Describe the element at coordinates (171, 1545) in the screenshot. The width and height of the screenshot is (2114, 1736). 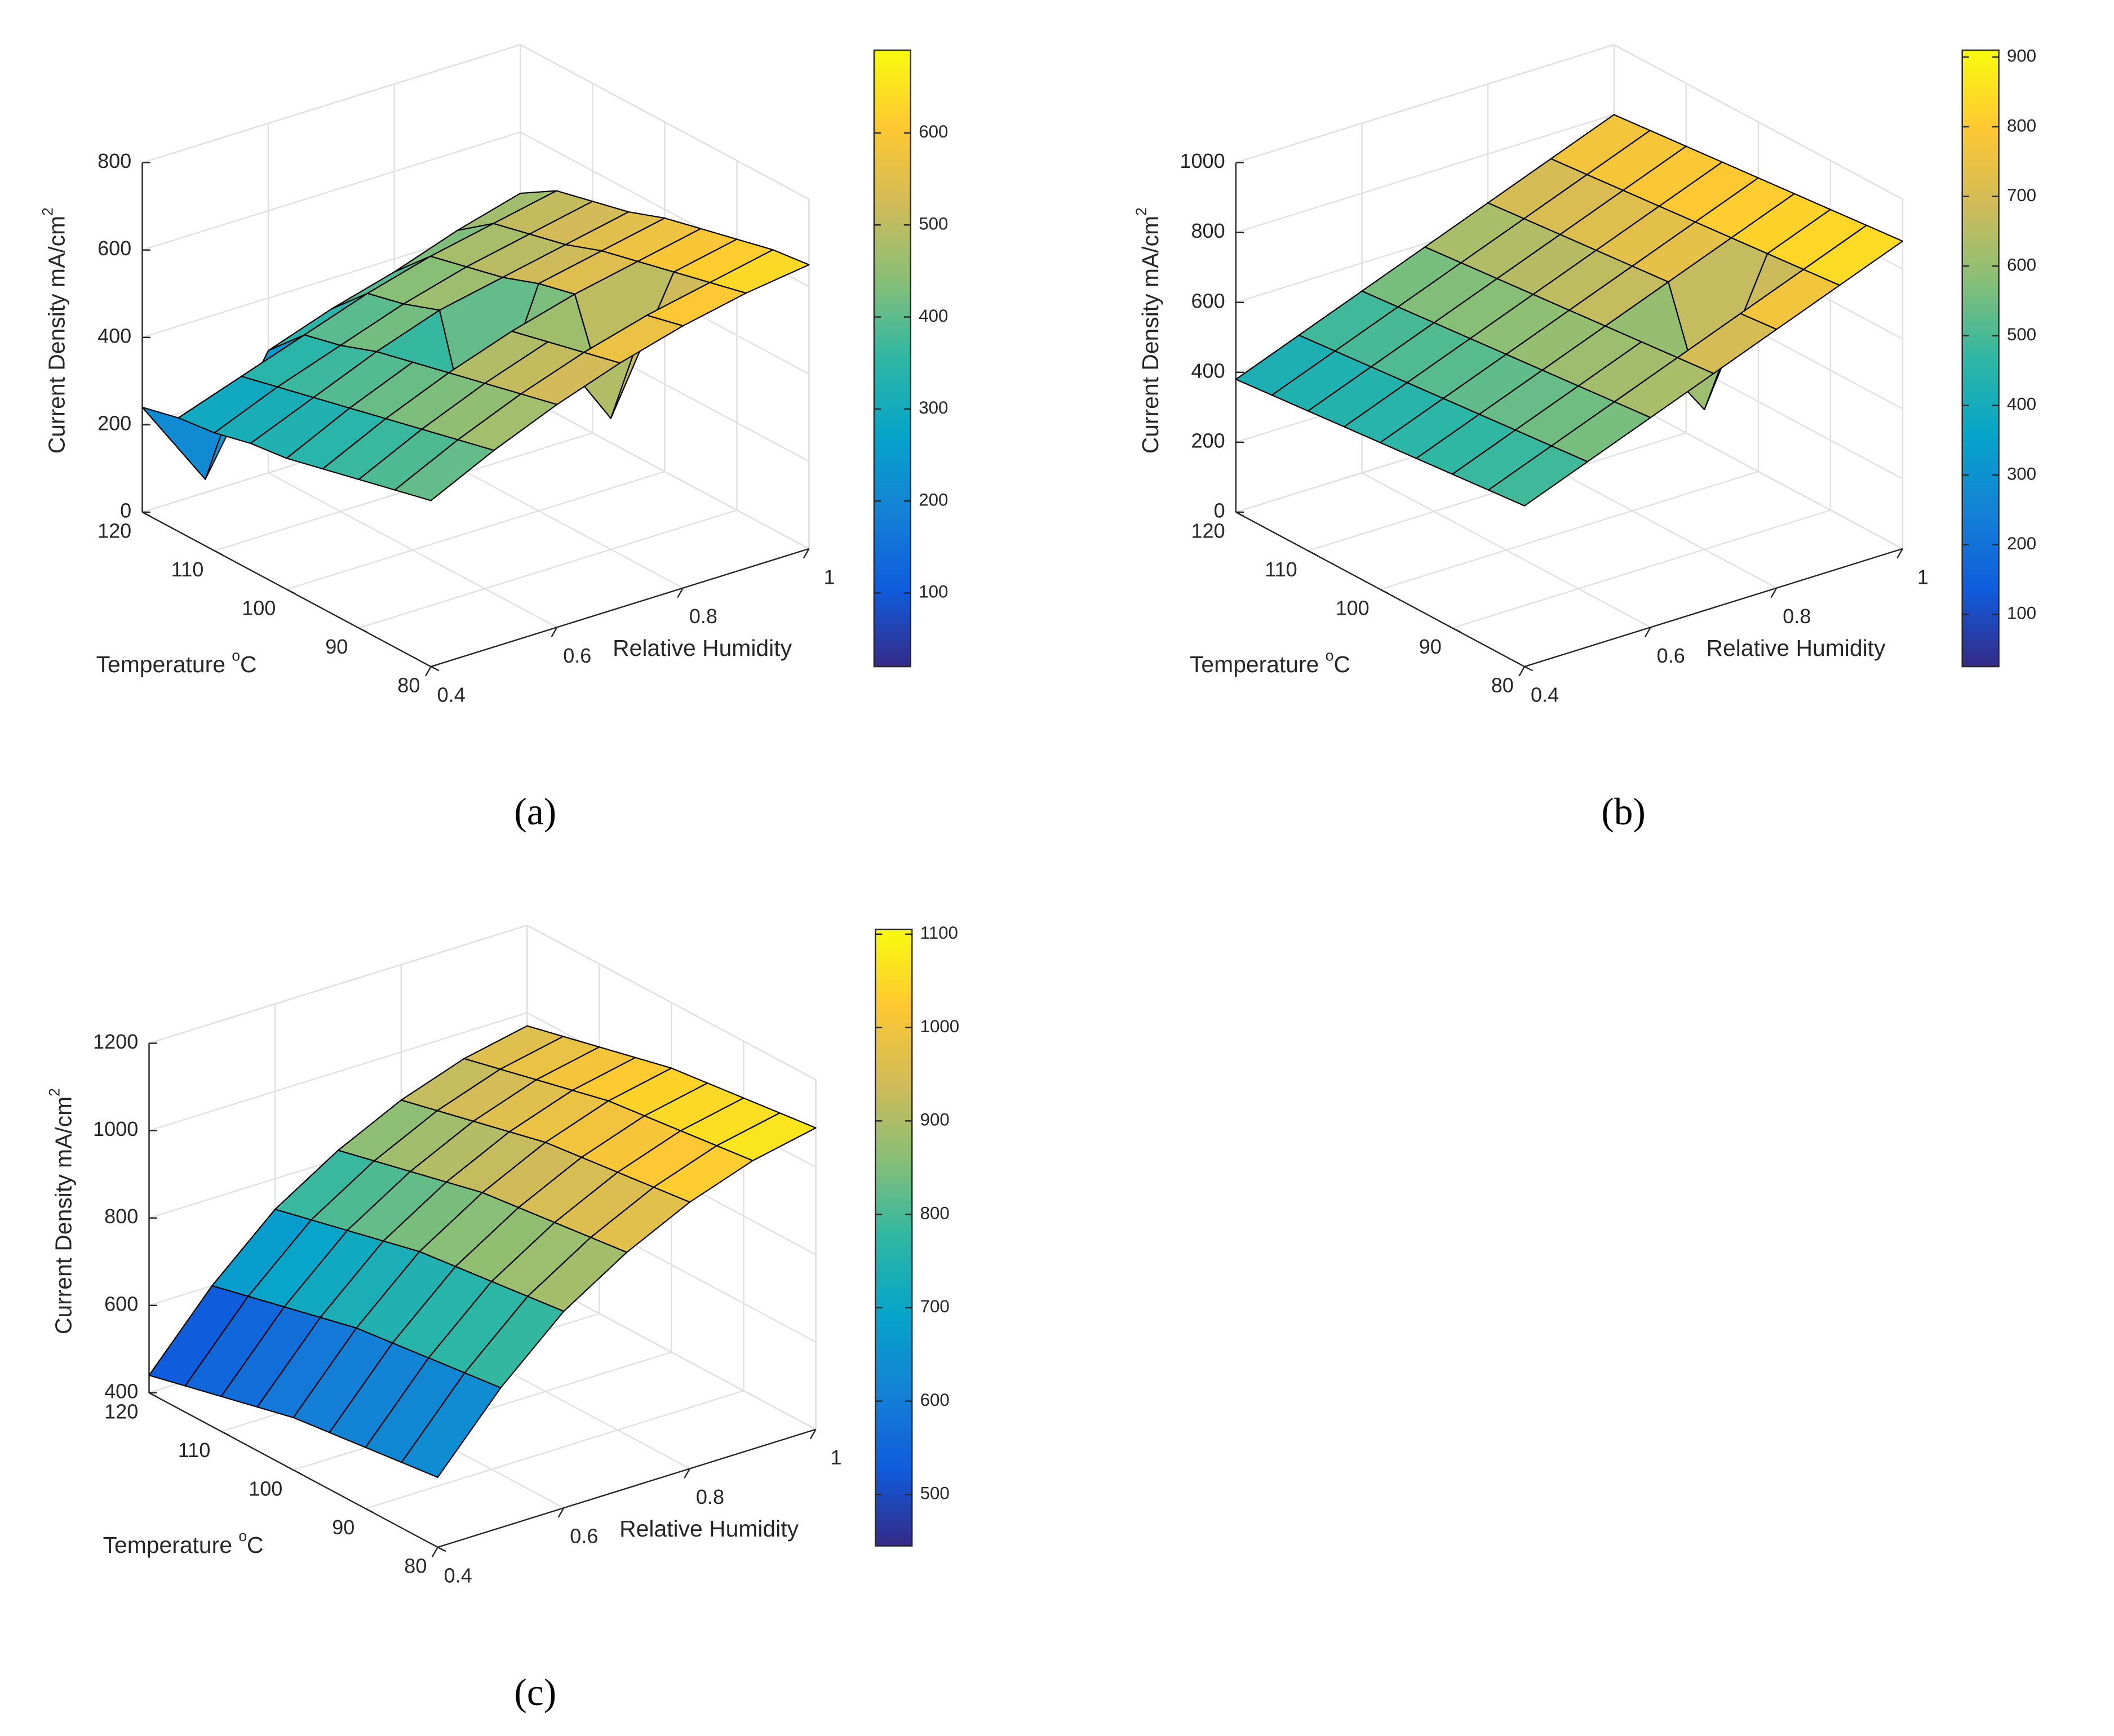
I see `y-axis-label-text: Temperature` at that location.